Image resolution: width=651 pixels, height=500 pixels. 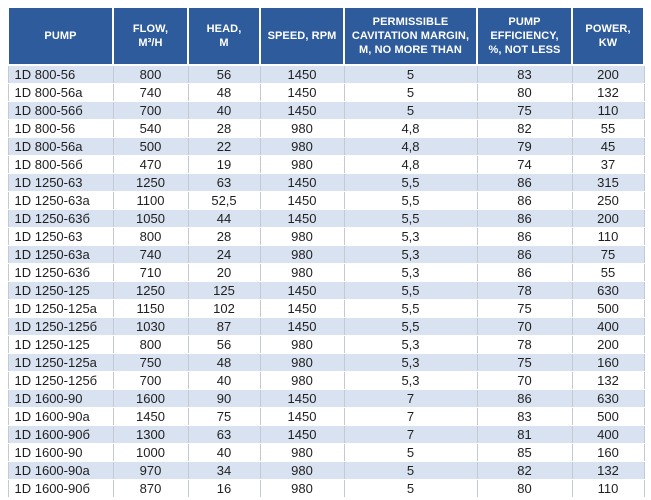 I want to click on cell-head: 102, so click(x=224, y=308).